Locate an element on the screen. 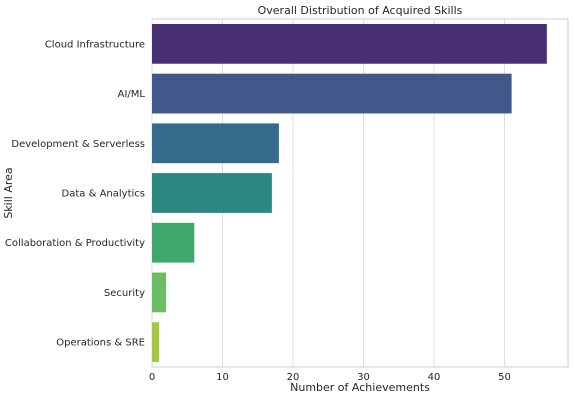  y-tick-label: Data & Analytics is located at coordinates (103, 194).